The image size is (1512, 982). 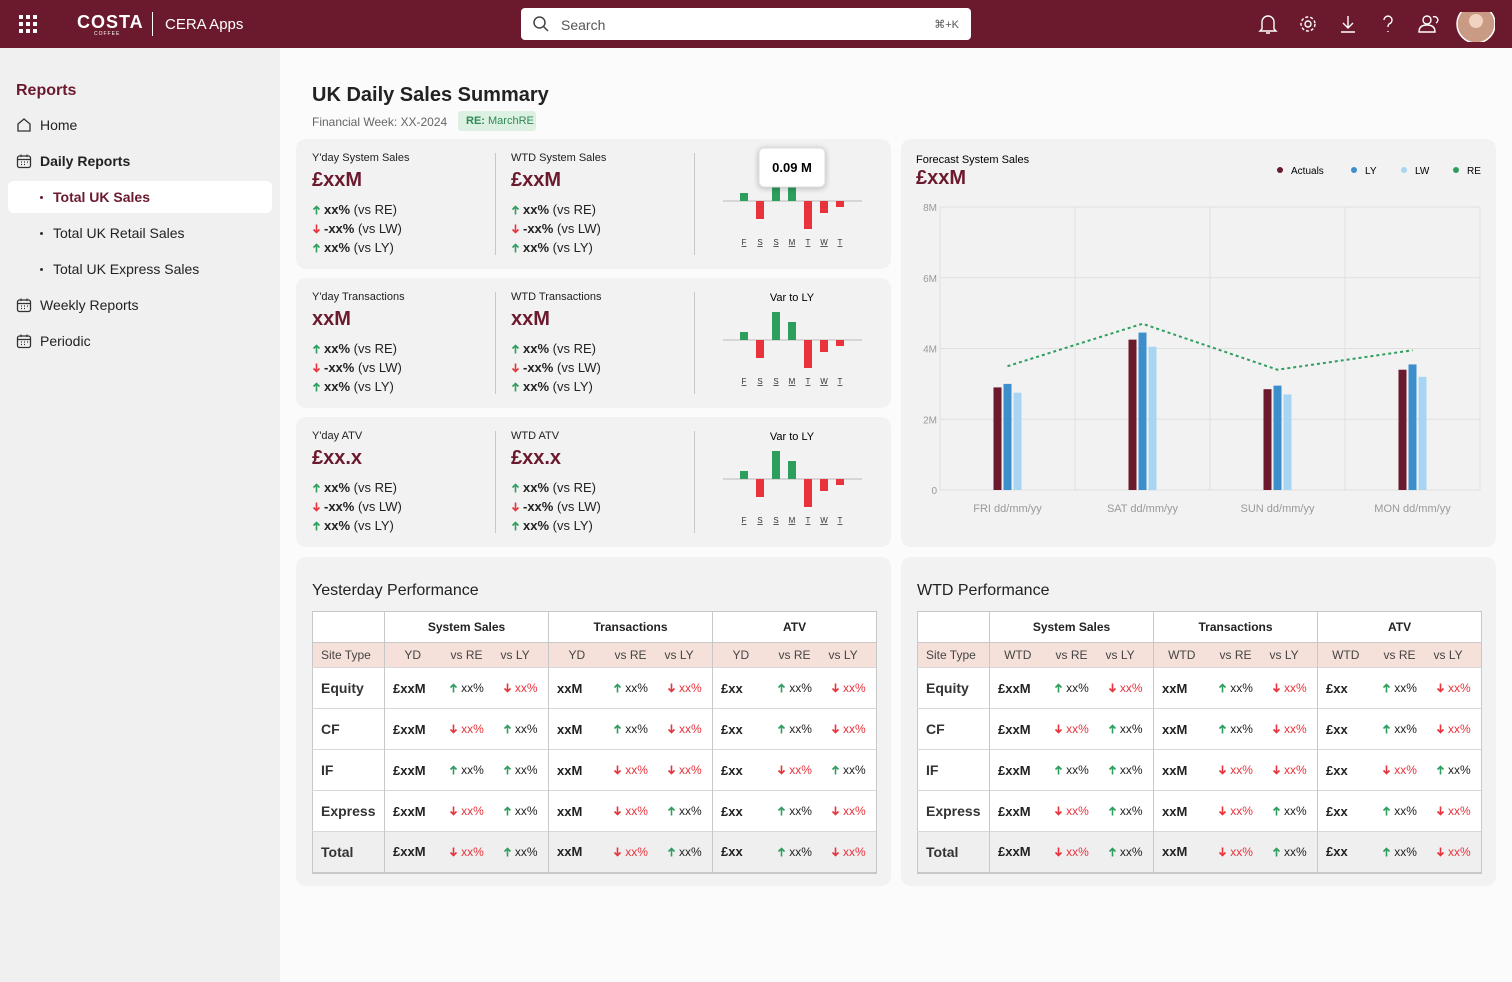 What do you see at coordinates (953, 729) in the screenshot?
I see `row-label: CF` at bounding box center [953, 729].